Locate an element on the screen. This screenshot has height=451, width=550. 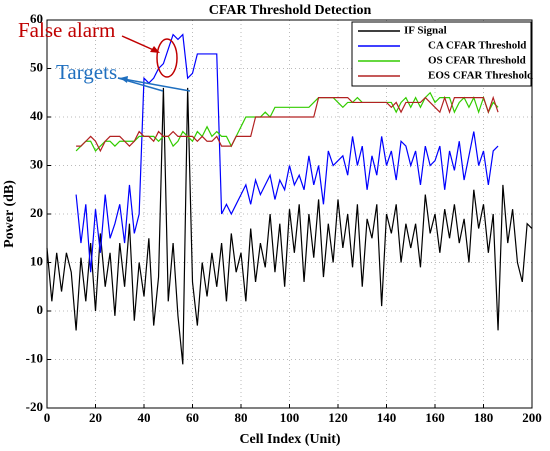
legend-label: EOS CFAR Threshold is located at coordinates (480, 76).